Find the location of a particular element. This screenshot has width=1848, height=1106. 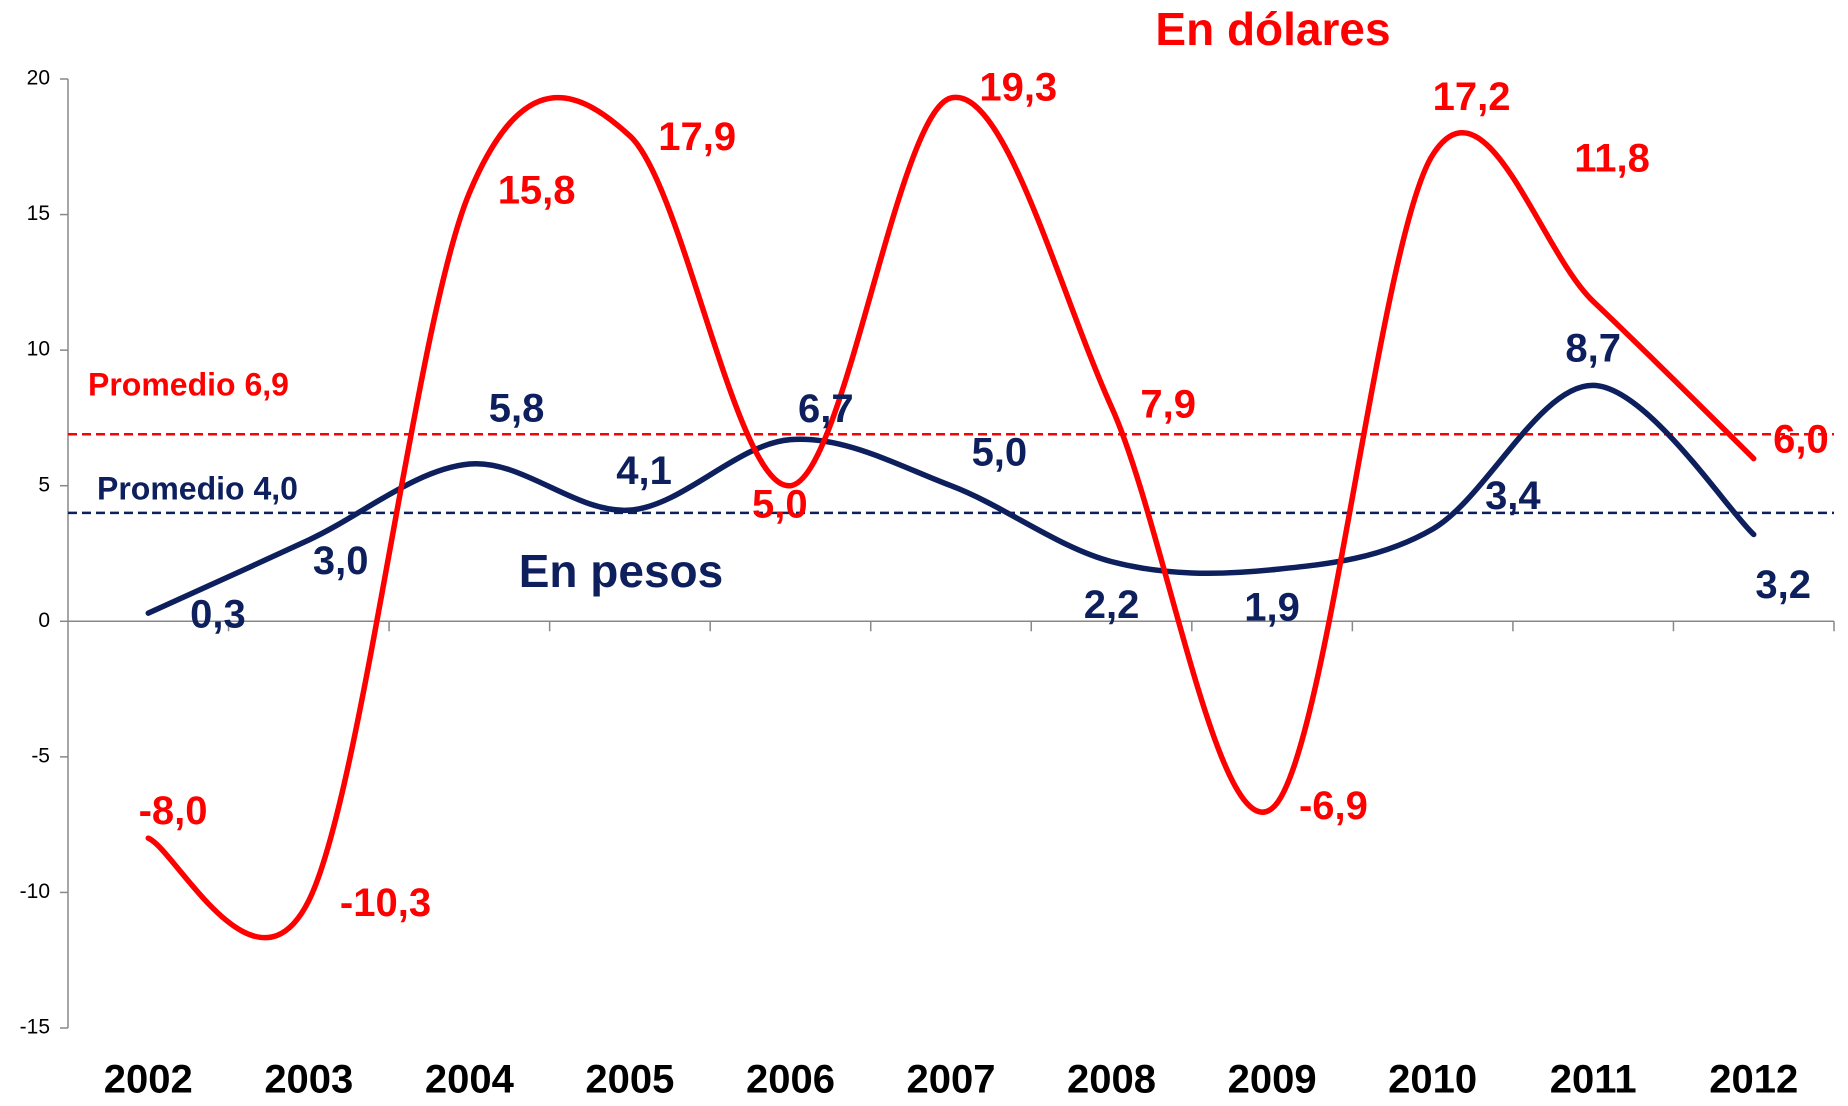

data-label: 0,3 is located at coordinates (218, 614).